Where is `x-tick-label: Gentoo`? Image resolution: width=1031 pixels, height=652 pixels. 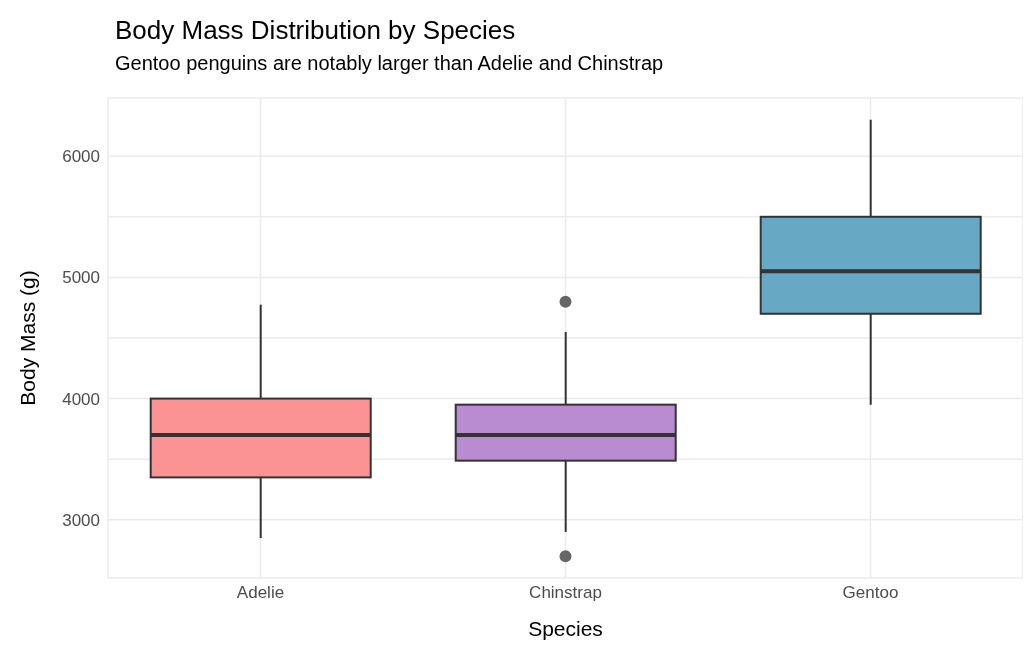 x-tick-label: Gentoo is located at coordinates (870, 593).